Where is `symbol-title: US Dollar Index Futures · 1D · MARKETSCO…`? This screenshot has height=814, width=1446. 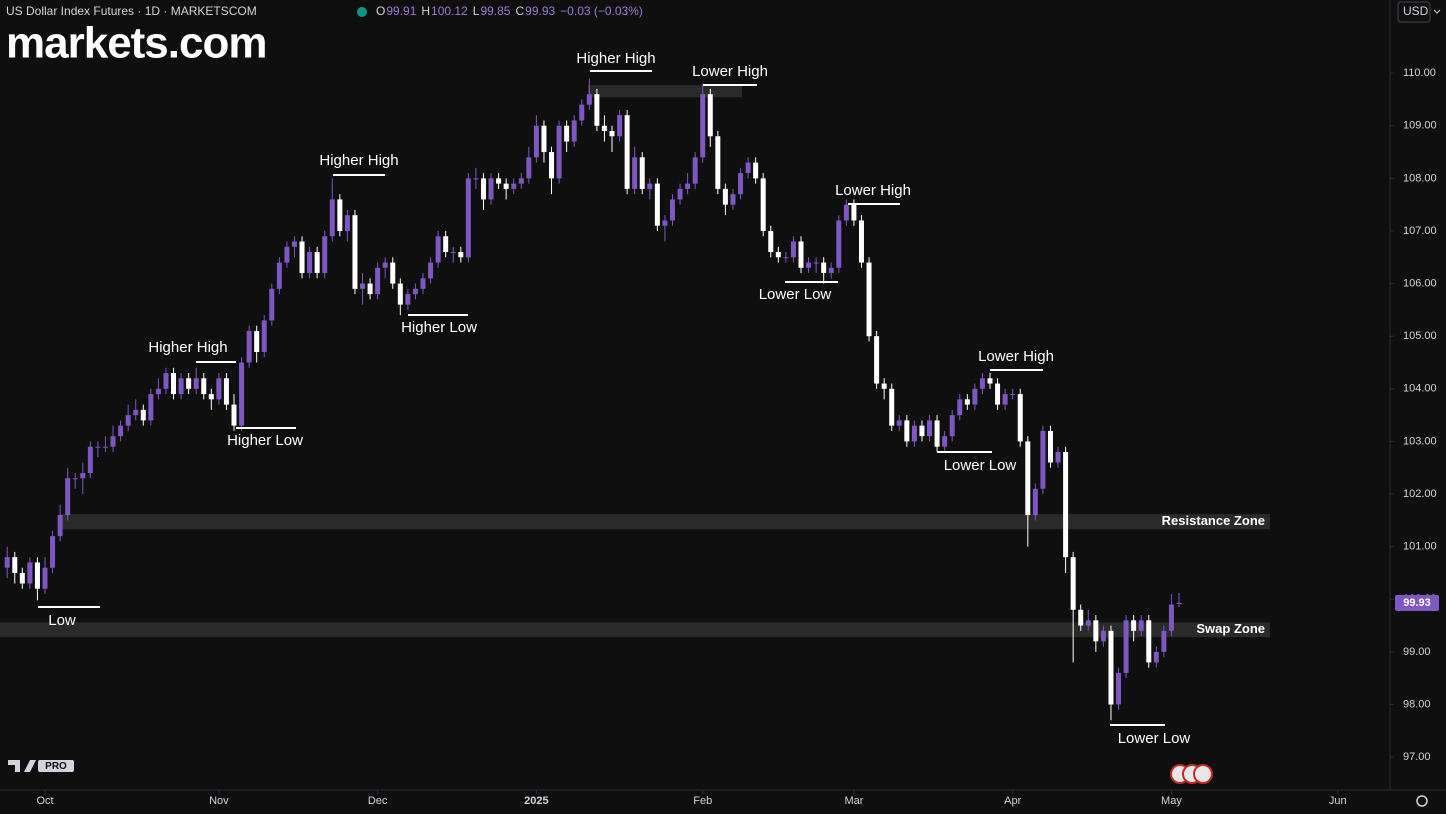
symbol-title: US Dollar Index Futures · 1D · MARKETSCO… is located at coordinates (131, 11).